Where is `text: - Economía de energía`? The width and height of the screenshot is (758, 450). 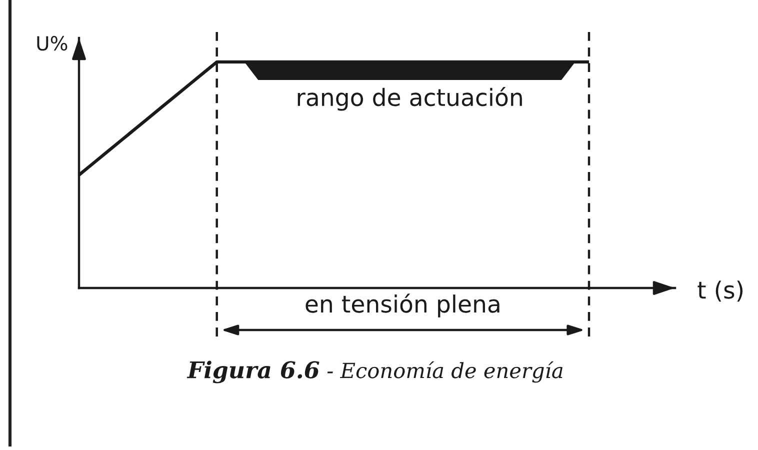
text: - Economía de energía is located at coordinates (444, 372).